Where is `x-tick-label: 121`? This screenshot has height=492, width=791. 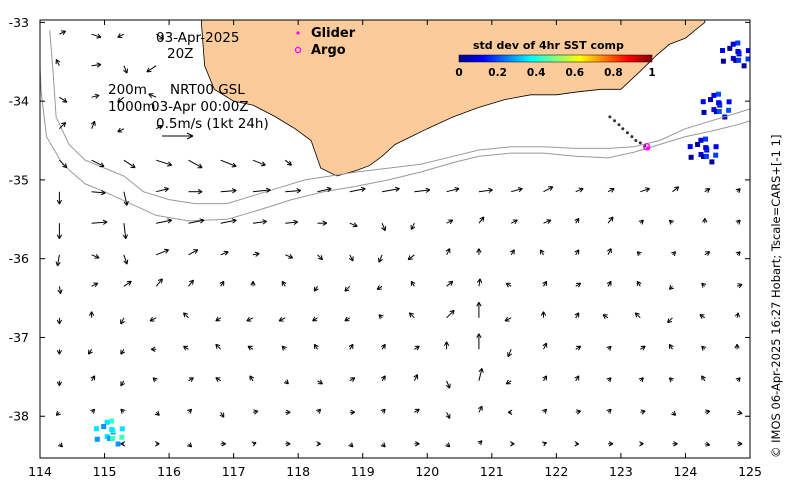 x-tick-label: 121 is located at coordinates (492, 471).